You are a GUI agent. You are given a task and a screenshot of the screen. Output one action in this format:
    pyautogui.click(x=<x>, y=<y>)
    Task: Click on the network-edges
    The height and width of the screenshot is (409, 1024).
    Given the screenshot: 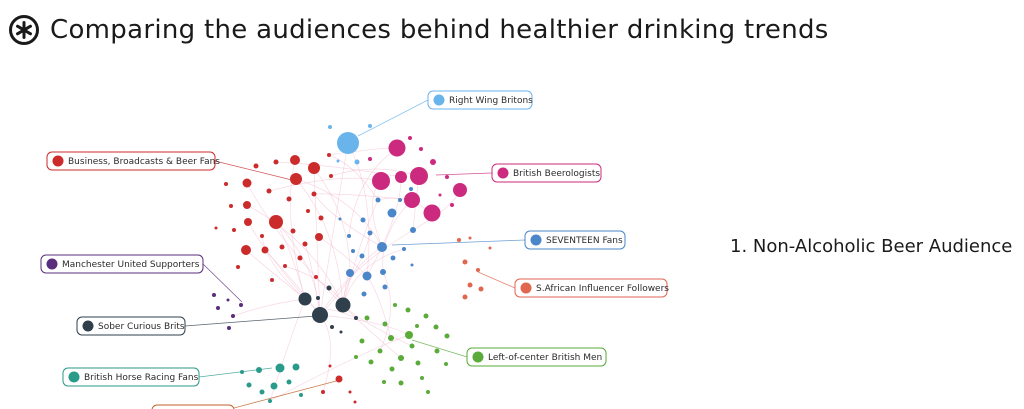 What is the action you would take?
    pyautogui.click(x=346, y=272)
    